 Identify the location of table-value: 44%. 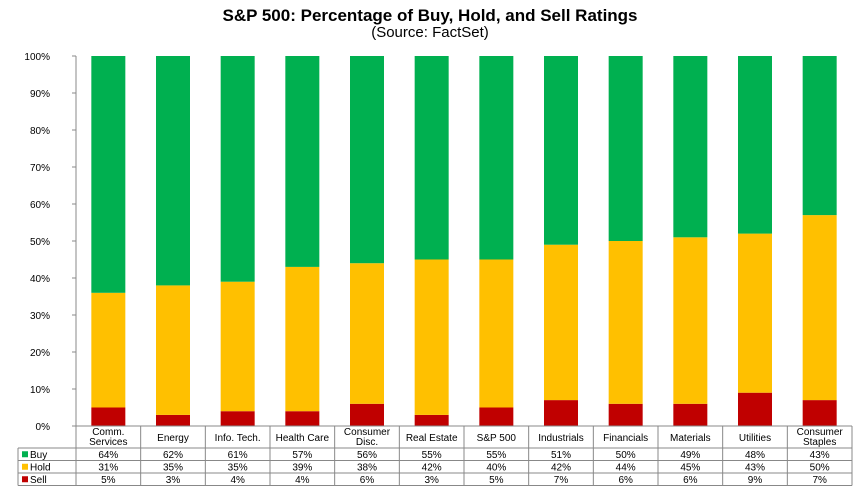
(626, 467).